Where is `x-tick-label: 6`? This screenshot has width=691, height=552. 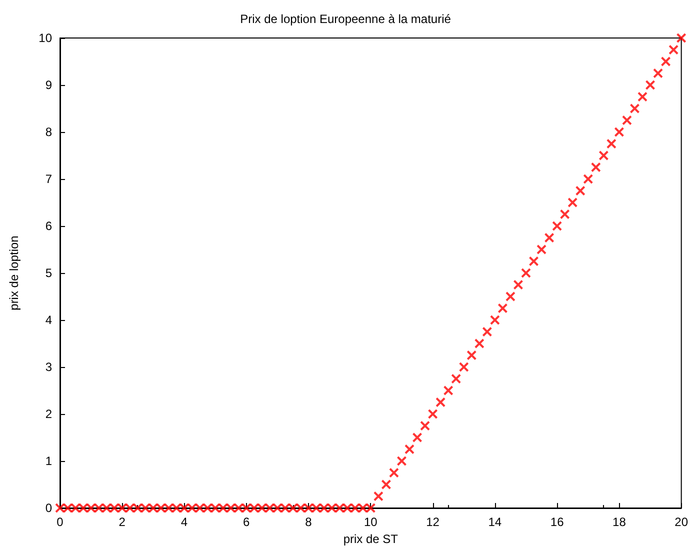
x-tick-label: 6 is located at coordinates (246, 522).